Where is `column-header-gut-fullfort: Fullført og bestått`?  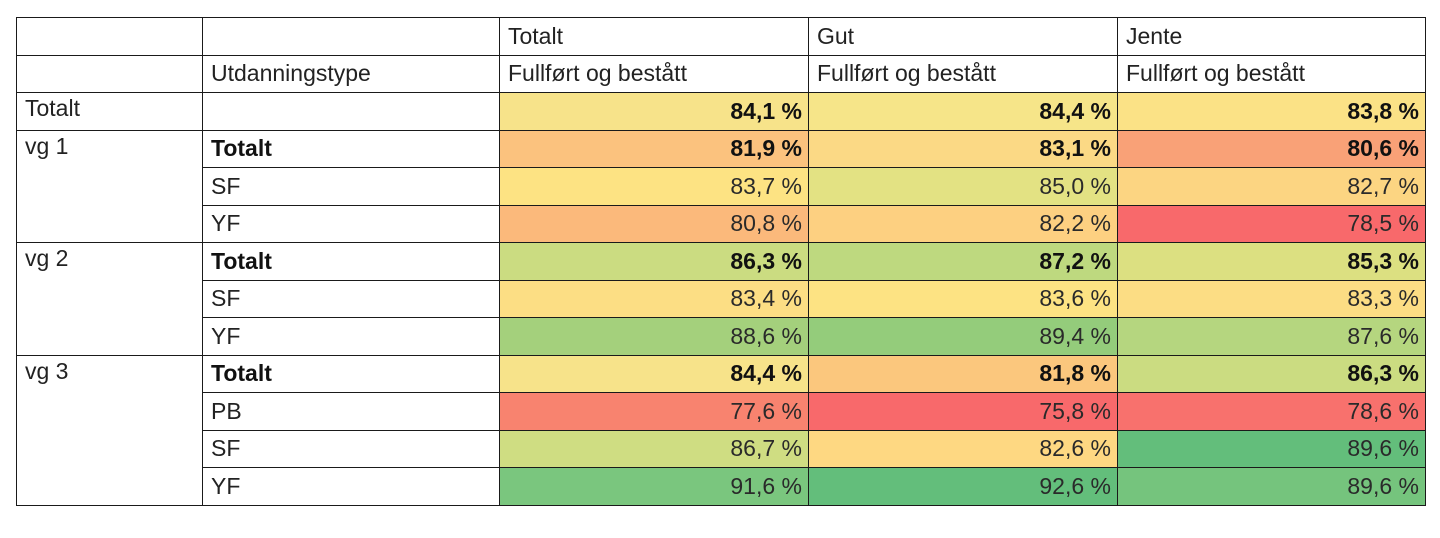
column-header-gut-fullfort: Fullført og bestått is located at coordinates (963, 73).